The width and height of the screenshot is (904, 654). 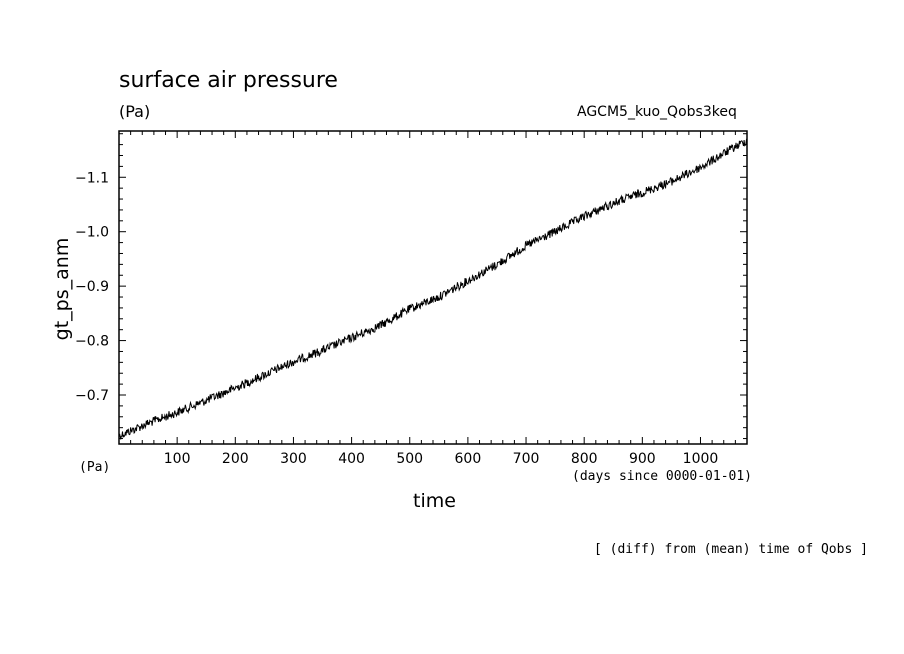 What do you see at coordinates (351, 459) in the screenshot?
I see `x-tick-label: 400` at bounding box center [351, 459].